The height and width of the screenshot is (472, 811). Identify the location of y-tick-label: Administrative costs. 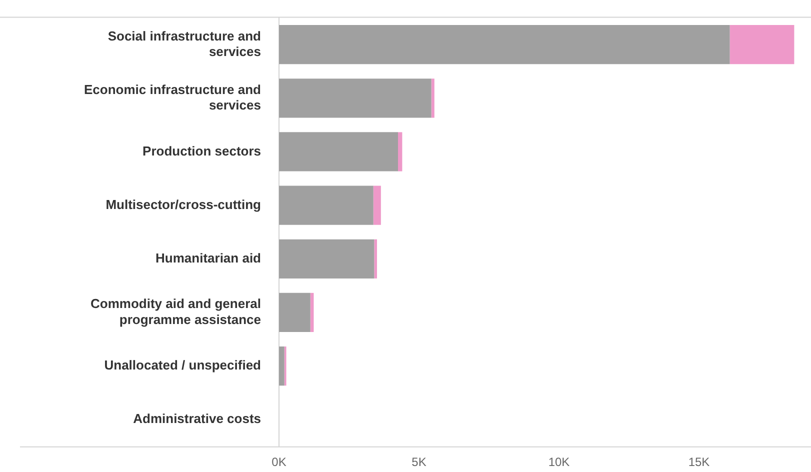
(197, 418).